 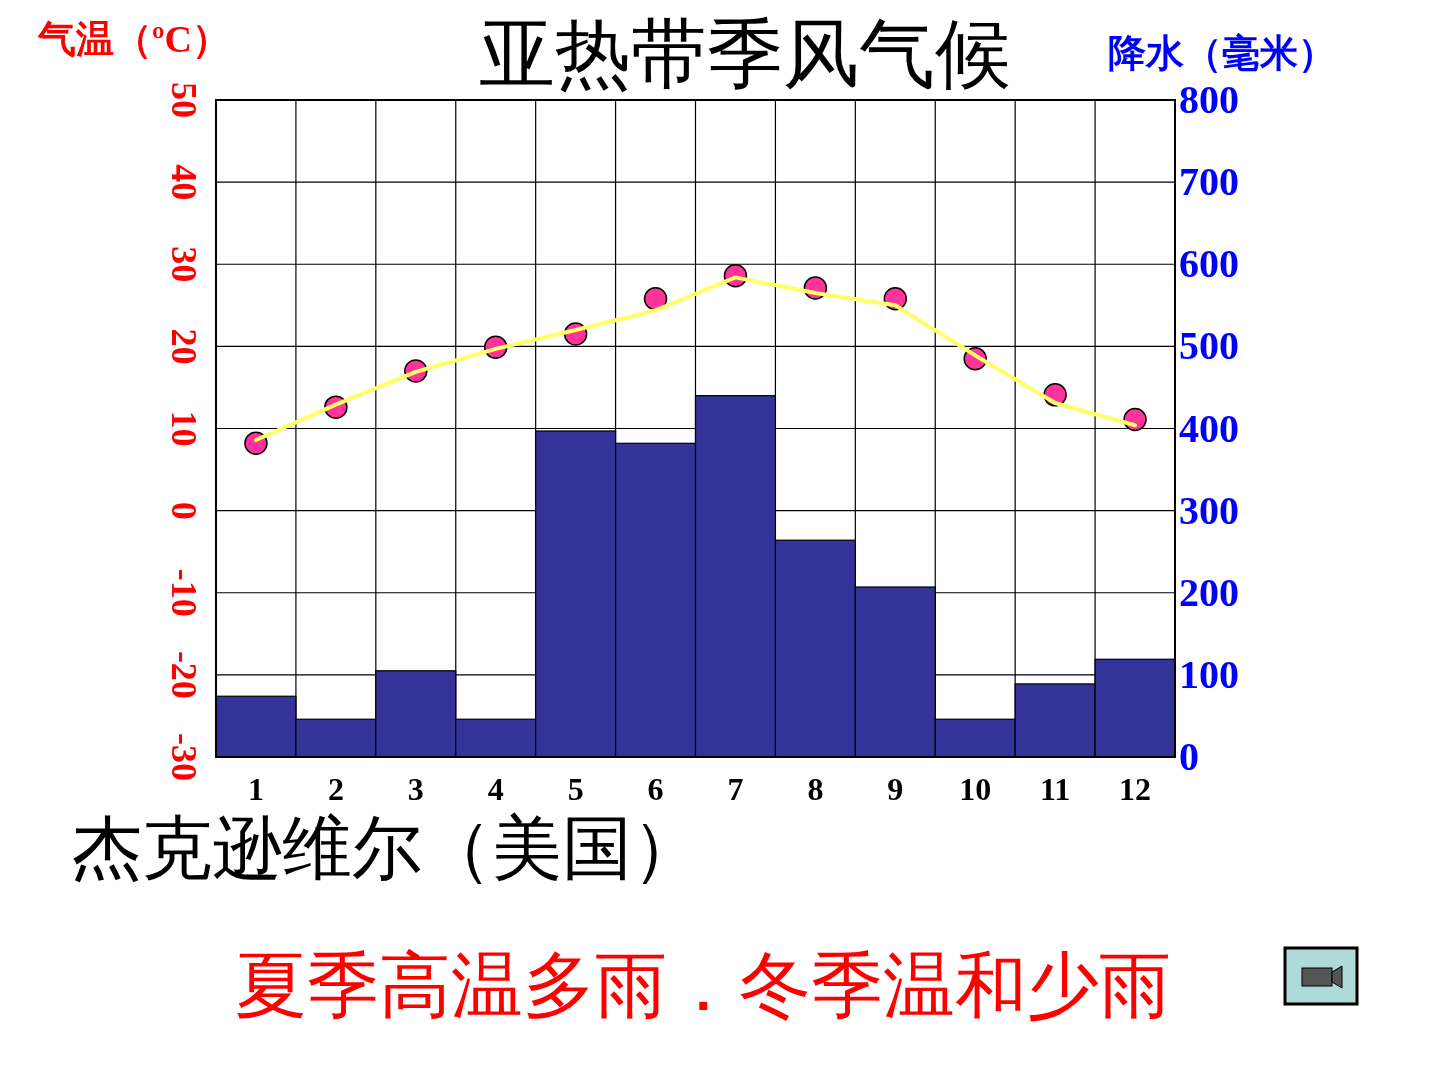 I want to click on y2-tick-label: 300, so click(x=1209, y=510).